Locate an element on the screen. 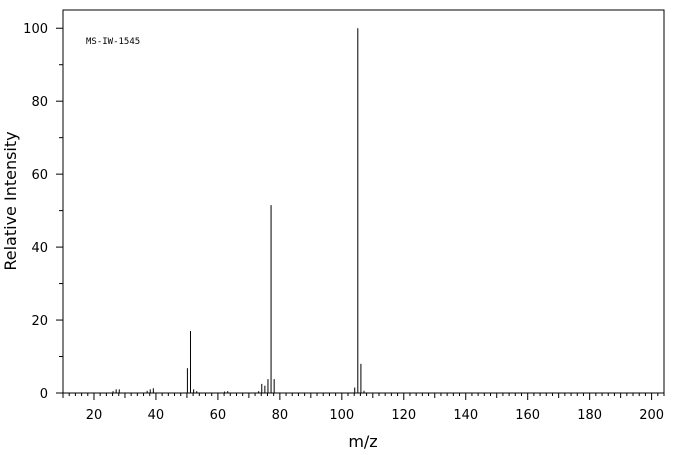 This screenshot has width=676, height=455. x-tick-label: 60 is located at coordinates (218, 415).